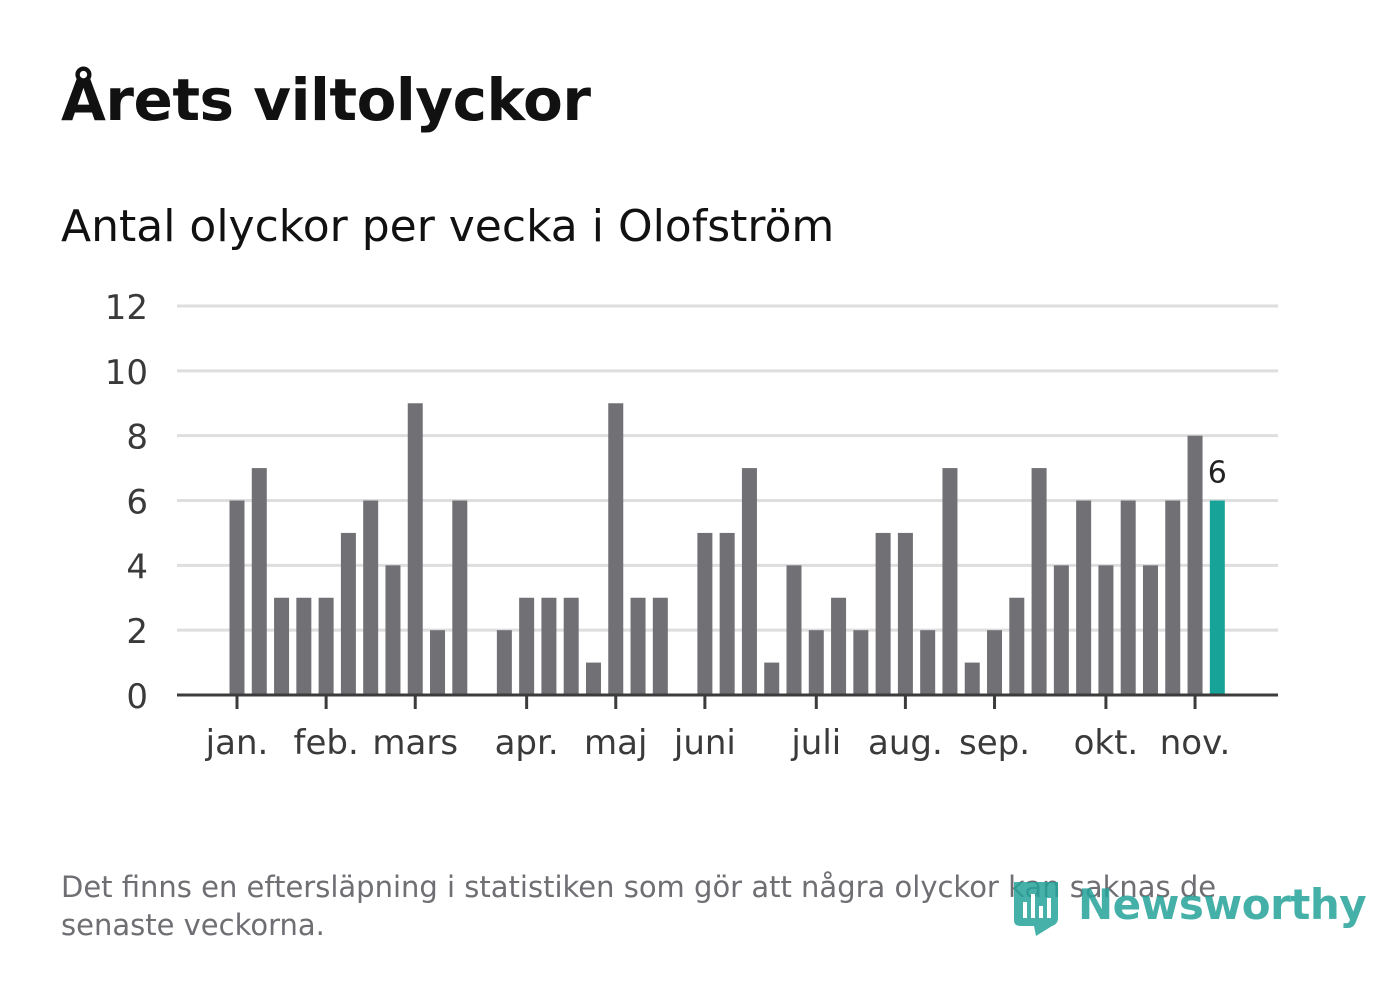 The height and width of the screenshot is (999, 1382). What do you see at coordinates (815, 743) in the screenshot?
I see `x-tick-label-juli: juli` at bounding box center [815, 743].